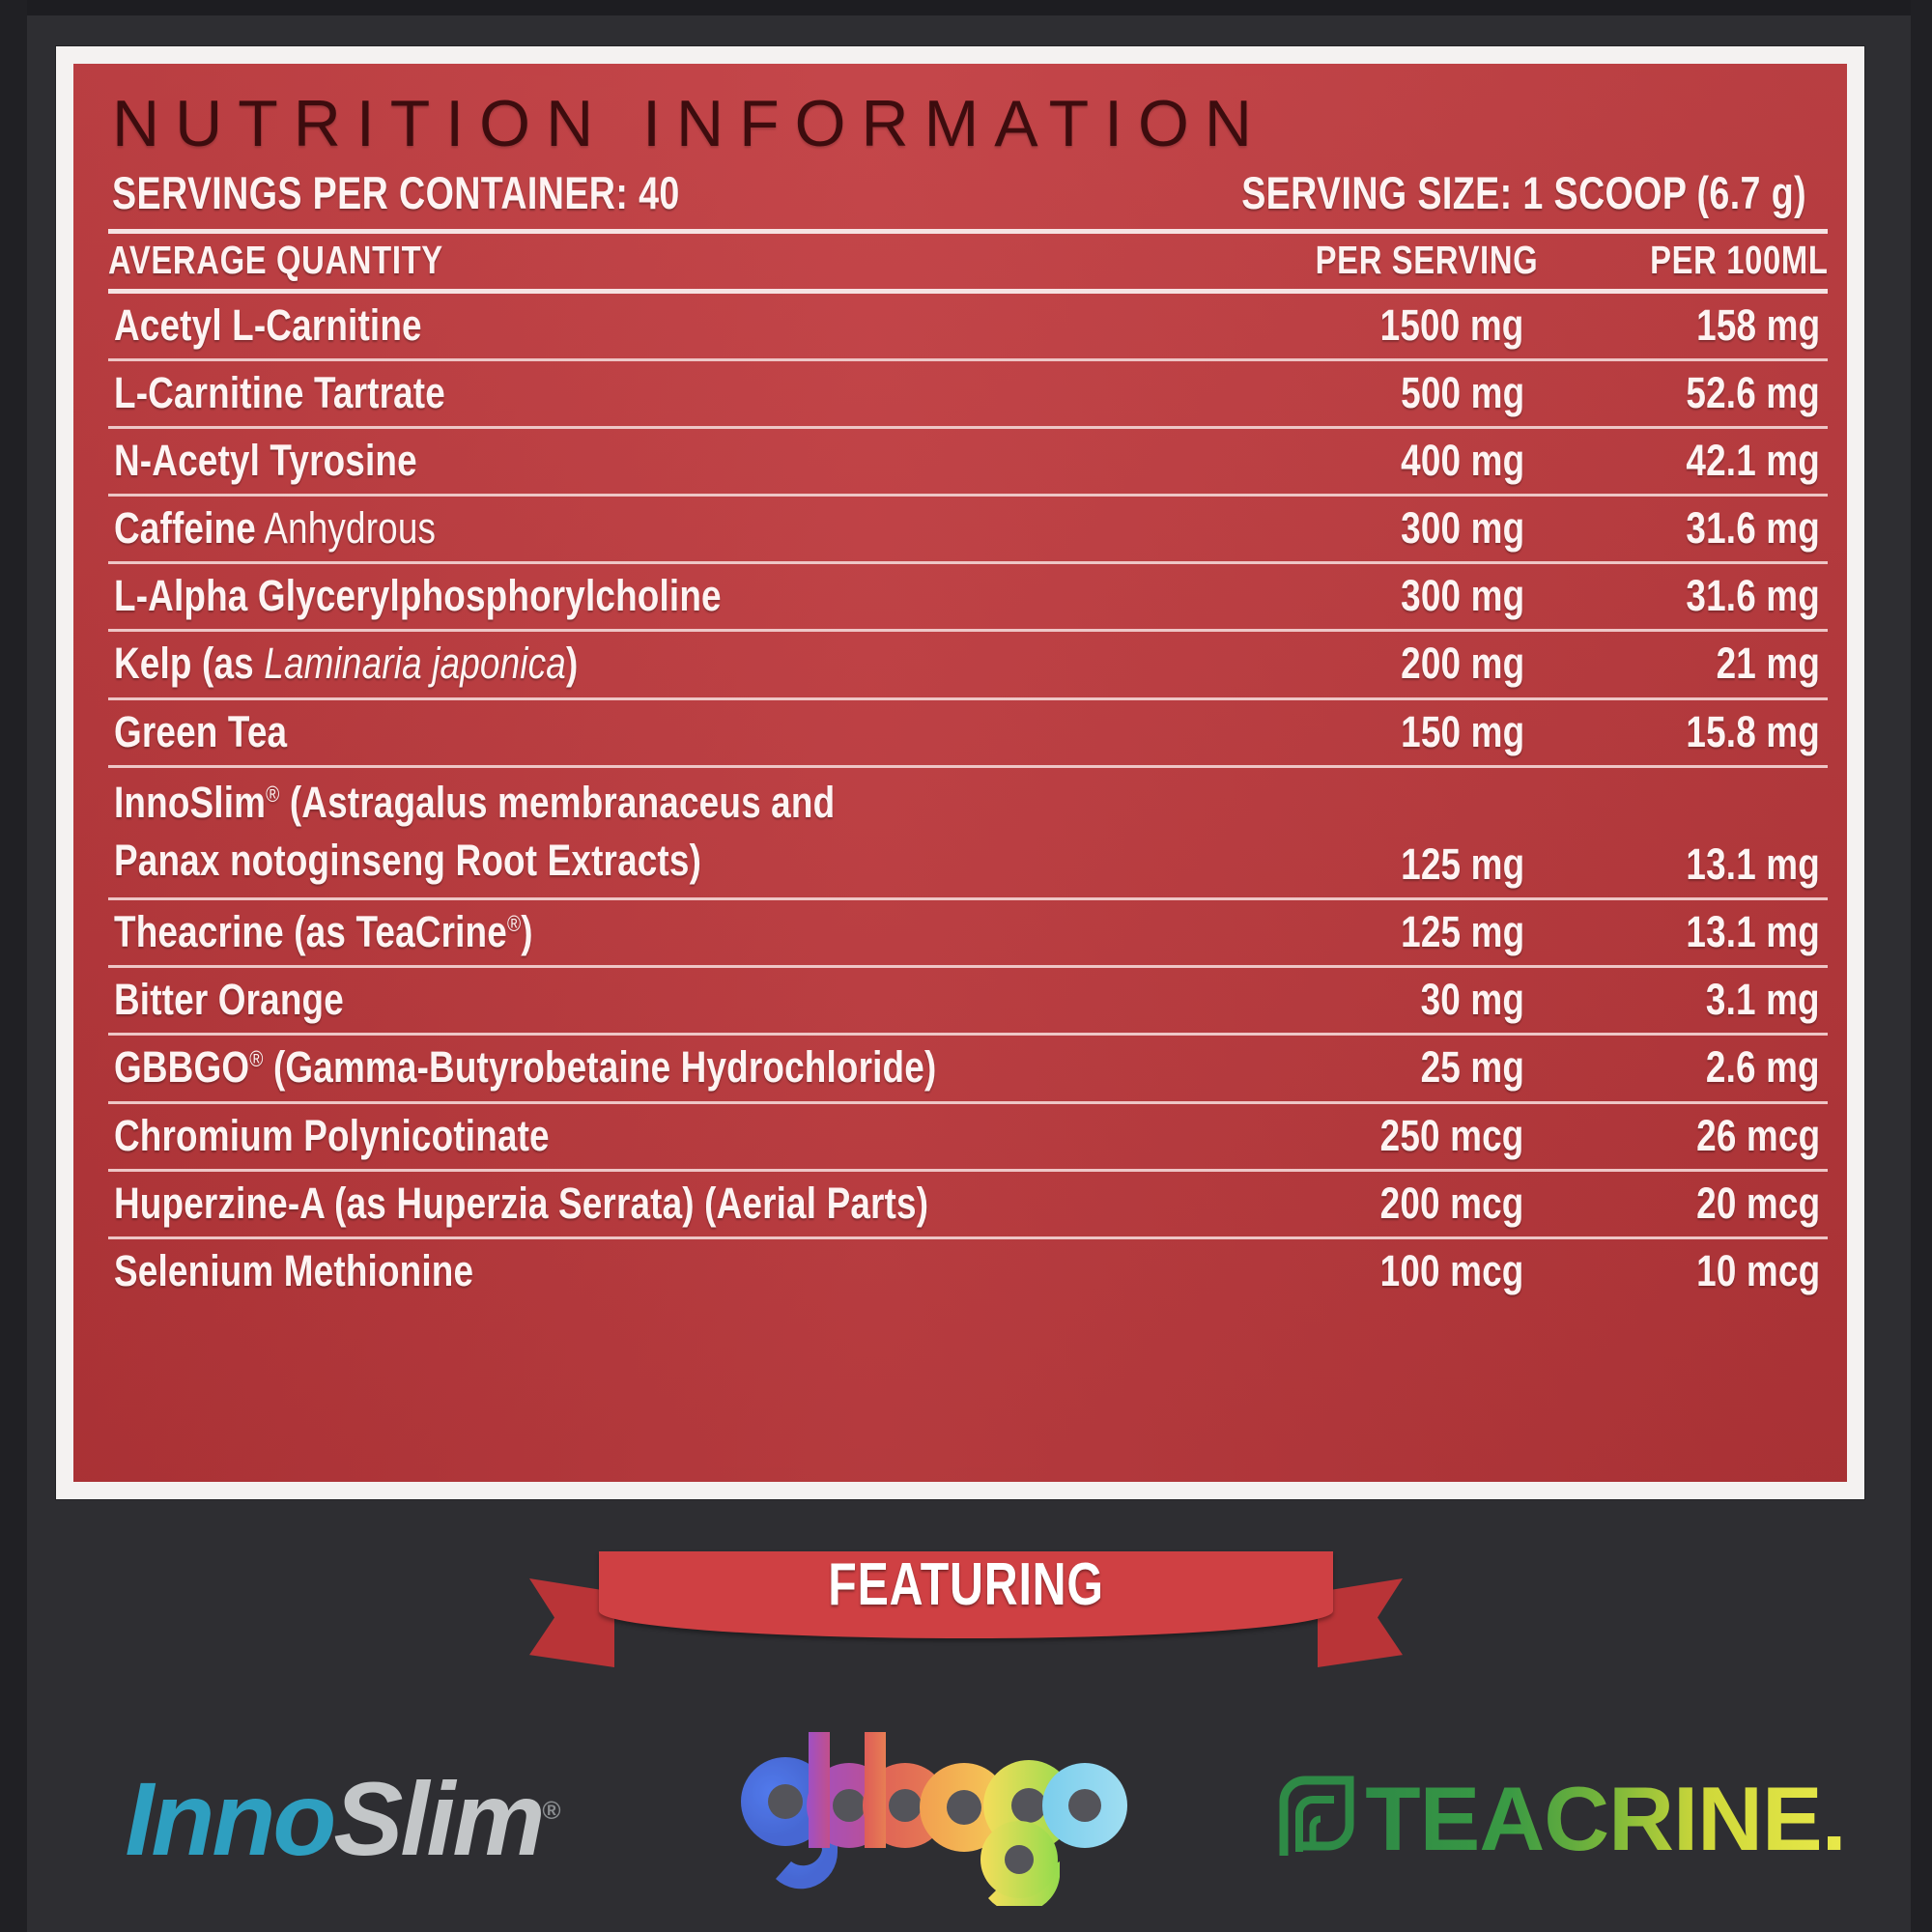 The width and height of the screenshot is (1932, 1932). Describe the element at coordinates (1683, 326) in the screenshot. I see `cell-per-100ml: 158 mg` at that location.